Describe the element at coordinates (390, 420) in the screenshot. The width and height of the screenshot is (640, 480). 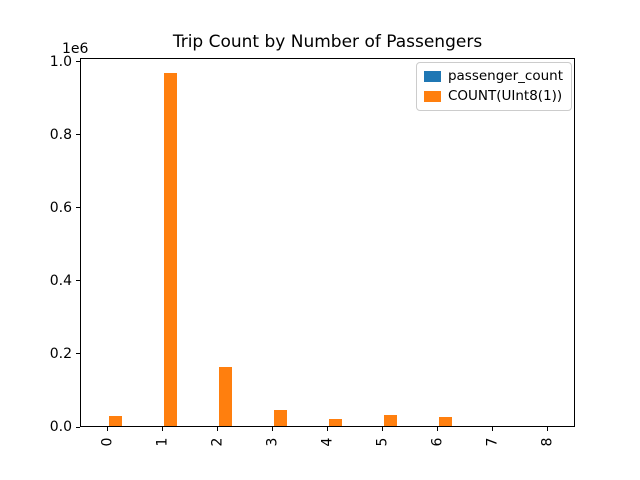
I see `bar-COUNT(UInt8(1))-x5` at that location.